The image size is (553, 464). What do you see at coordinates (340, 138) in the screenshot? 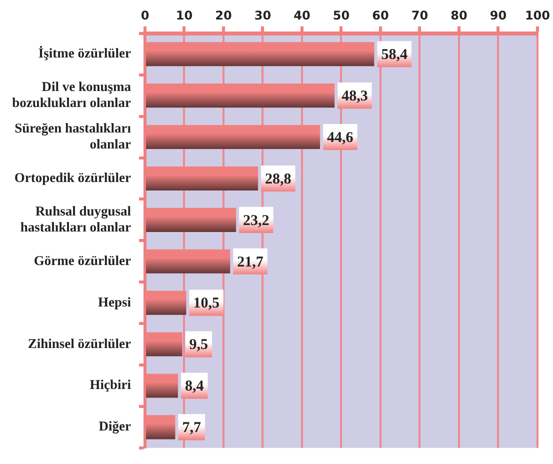
I see `data-label: 44,6` at bounding box center [340, 138].